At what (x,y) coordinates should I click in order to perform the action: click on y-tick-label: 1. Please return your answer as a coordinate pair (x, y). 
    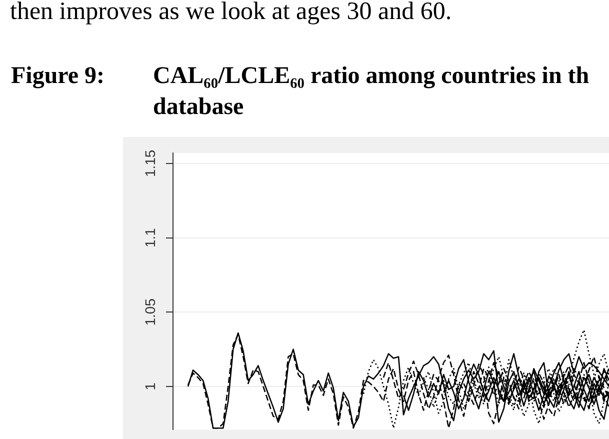
    Looking at the image, I should click on (150, 386).